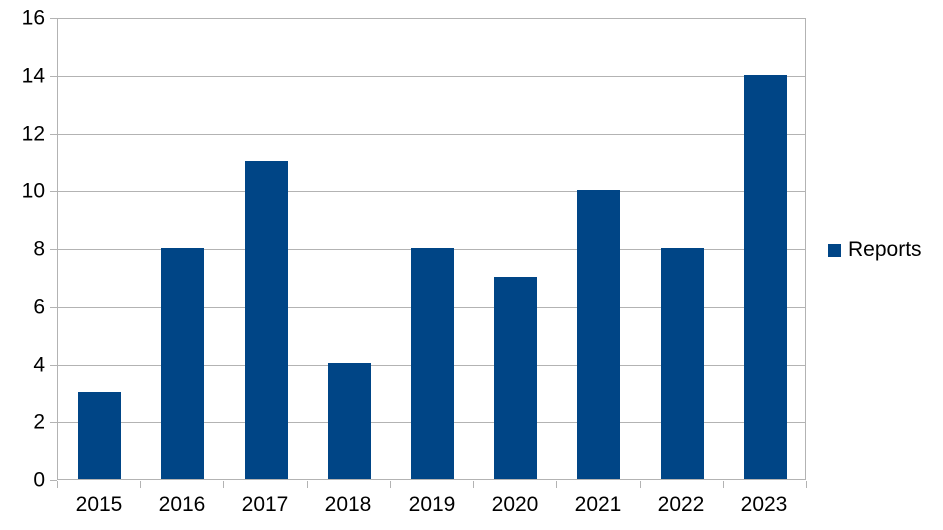  What do you see at coordinates (265, 504) in the screenshot?
I see `x-axis-tick-label: 2017` at bounding box center [265, 504].